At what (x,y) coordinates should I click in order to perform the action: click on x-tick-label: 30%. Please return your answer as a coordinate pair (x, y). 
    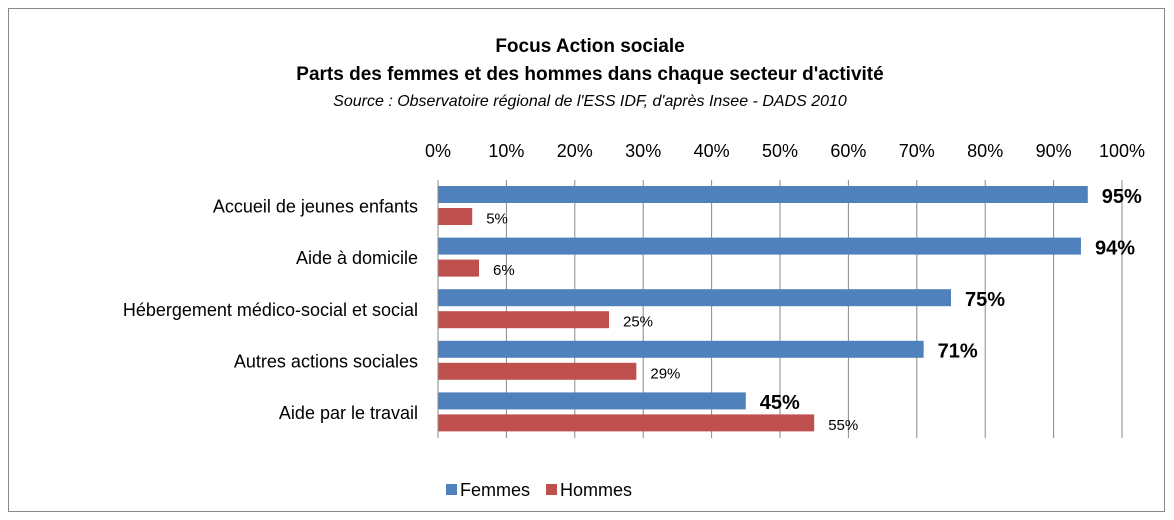
    Looking at the image, I should click on (643, 151).